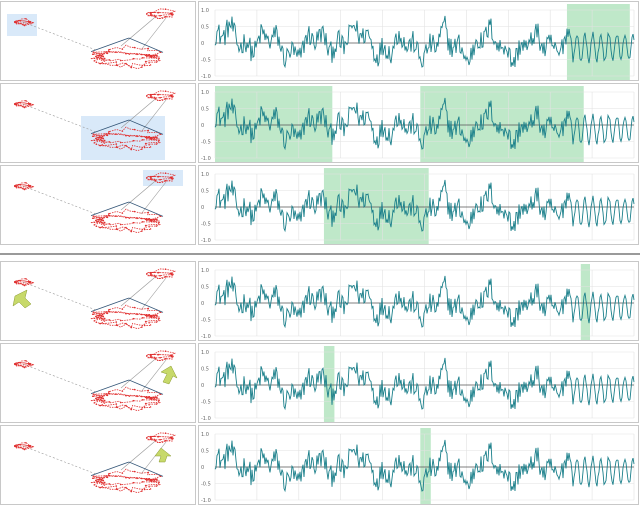 This screenshot has height=511, width=640. I want to click on main-attractor-frame, so click(127, 45).